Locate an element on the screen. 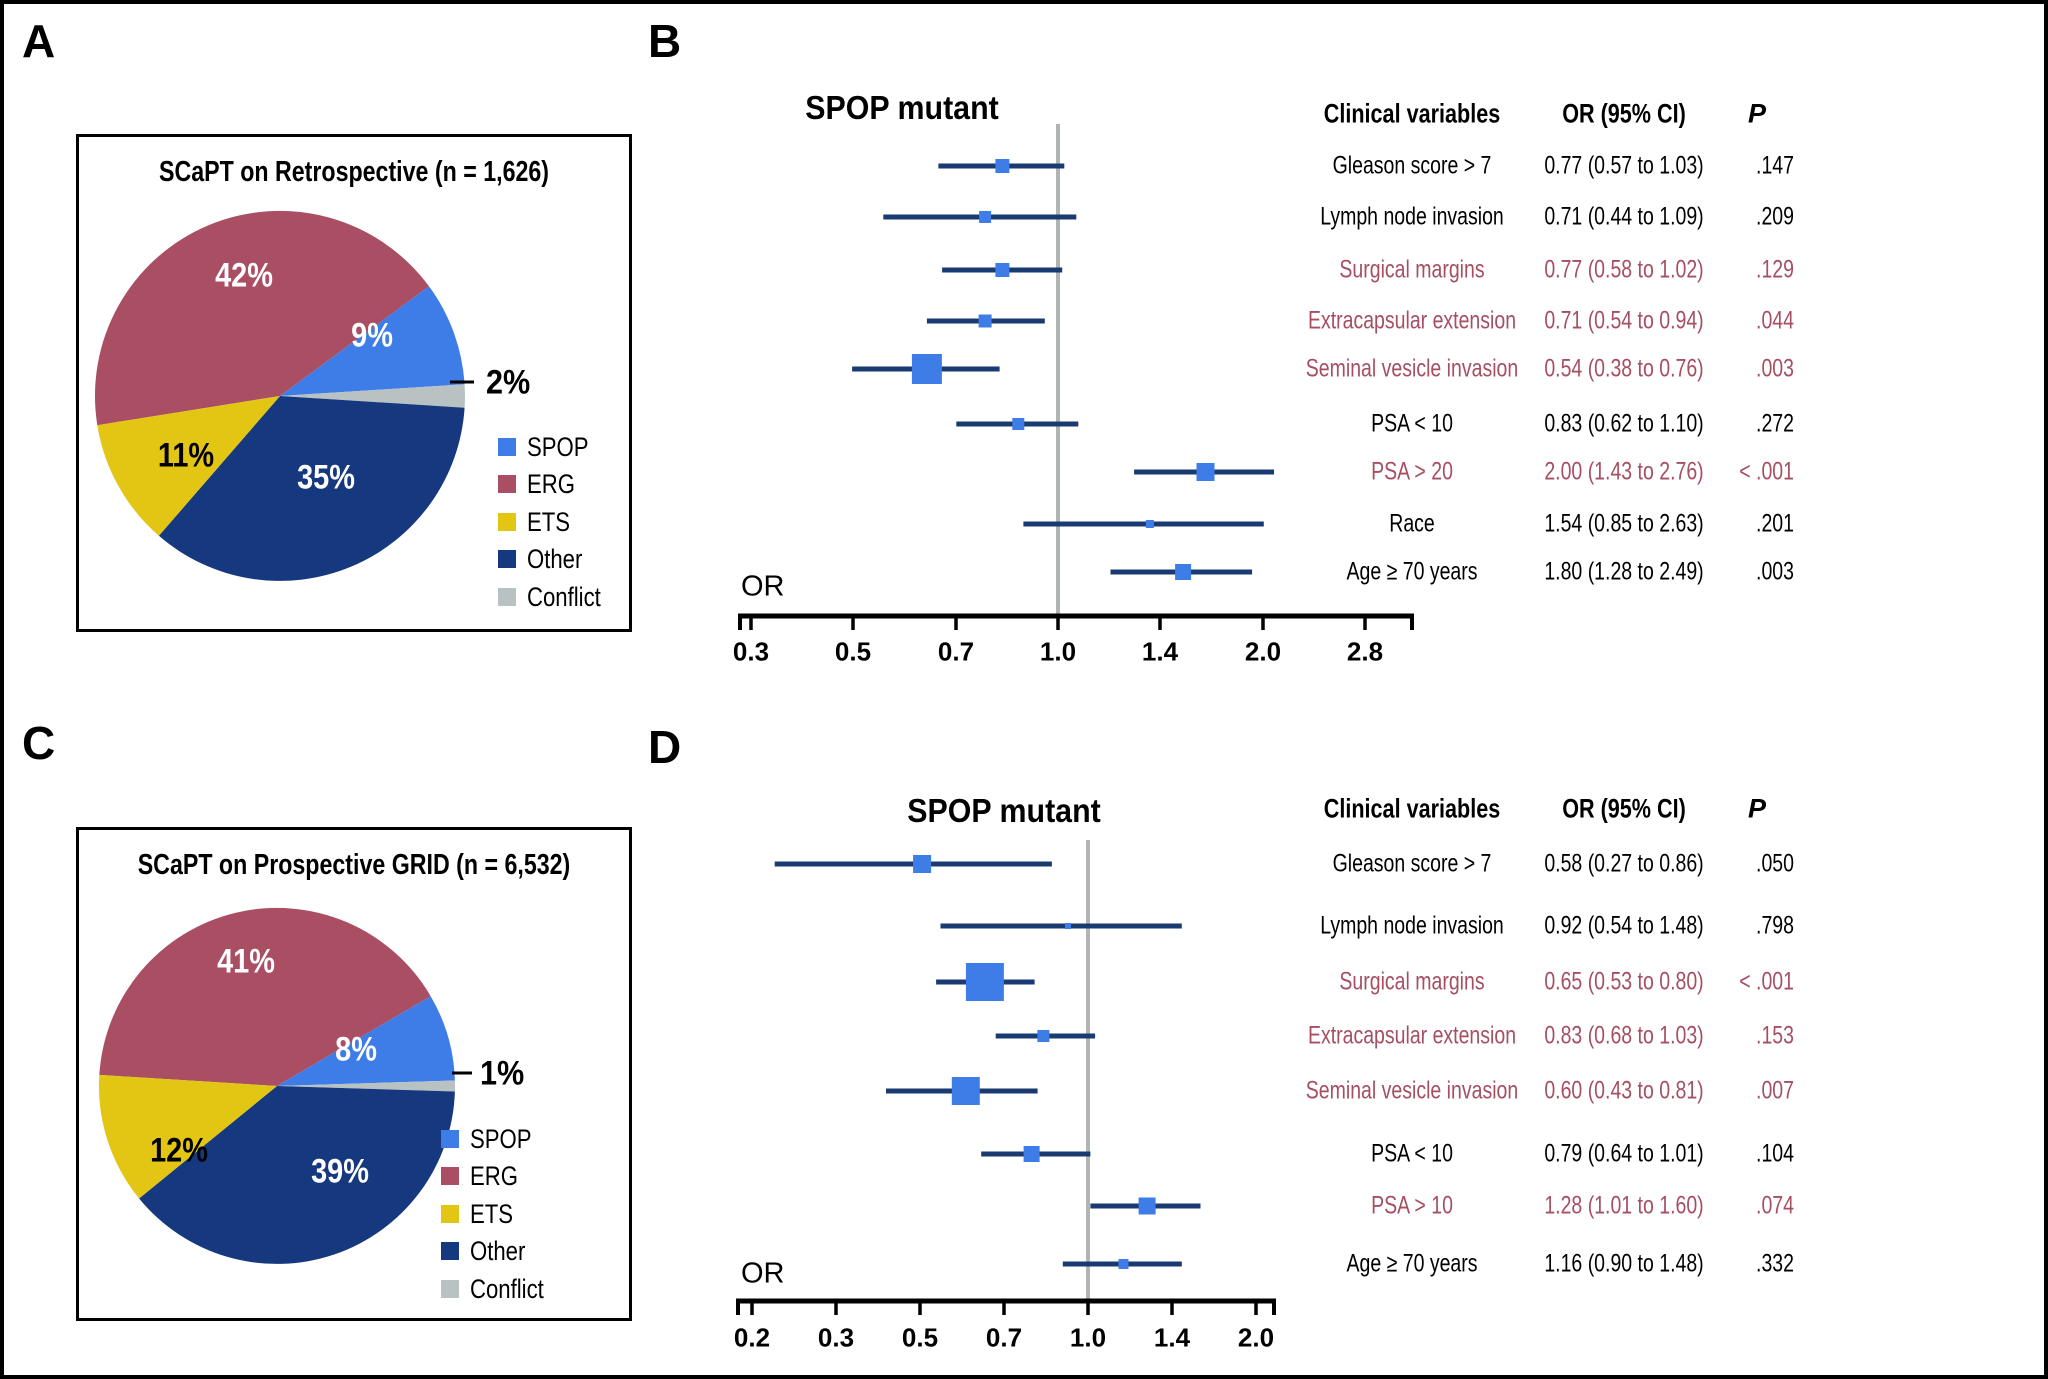 The height and width of the screenshot is (1379, 2048). panel-label-c: C is located at coordinates (39, 743).